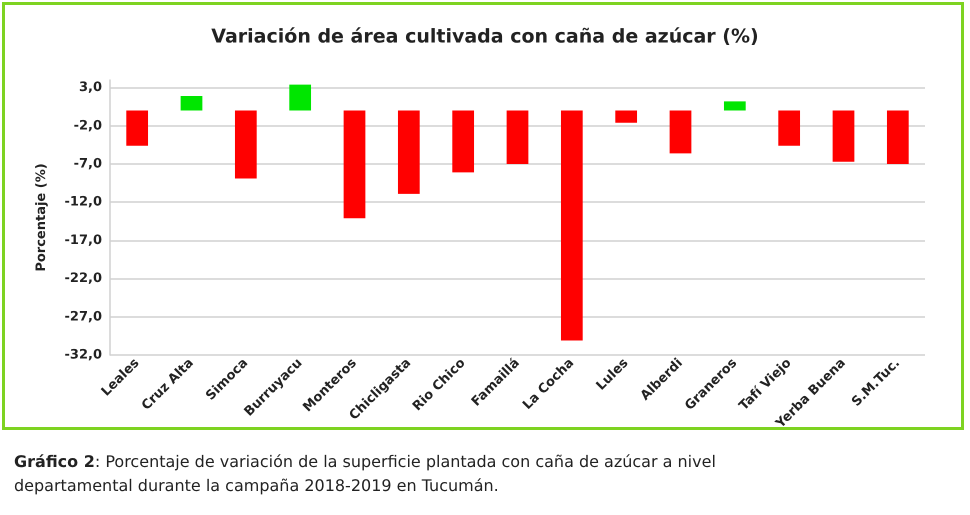 The image size is (970, 515). Describe the element at coordinates (41, 217) in the screenshot. I see `y-axis-title: Porcentaje (%)` at that location.